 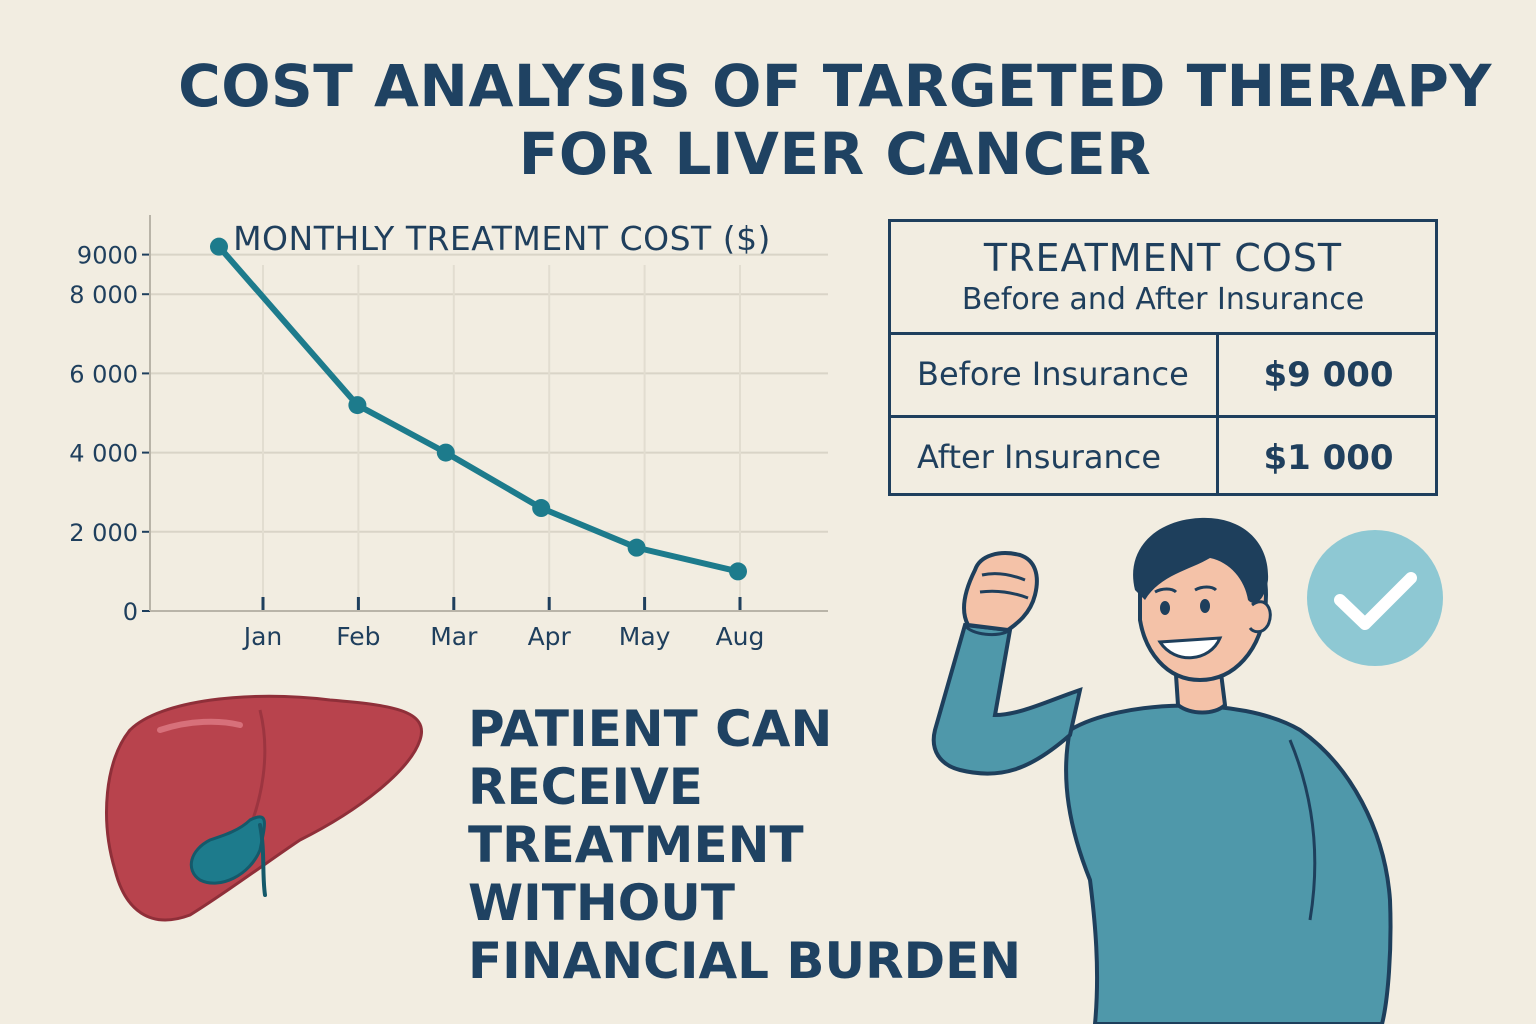 I want to click on row-label: Before Insurance, so click(x=1053, y=374).